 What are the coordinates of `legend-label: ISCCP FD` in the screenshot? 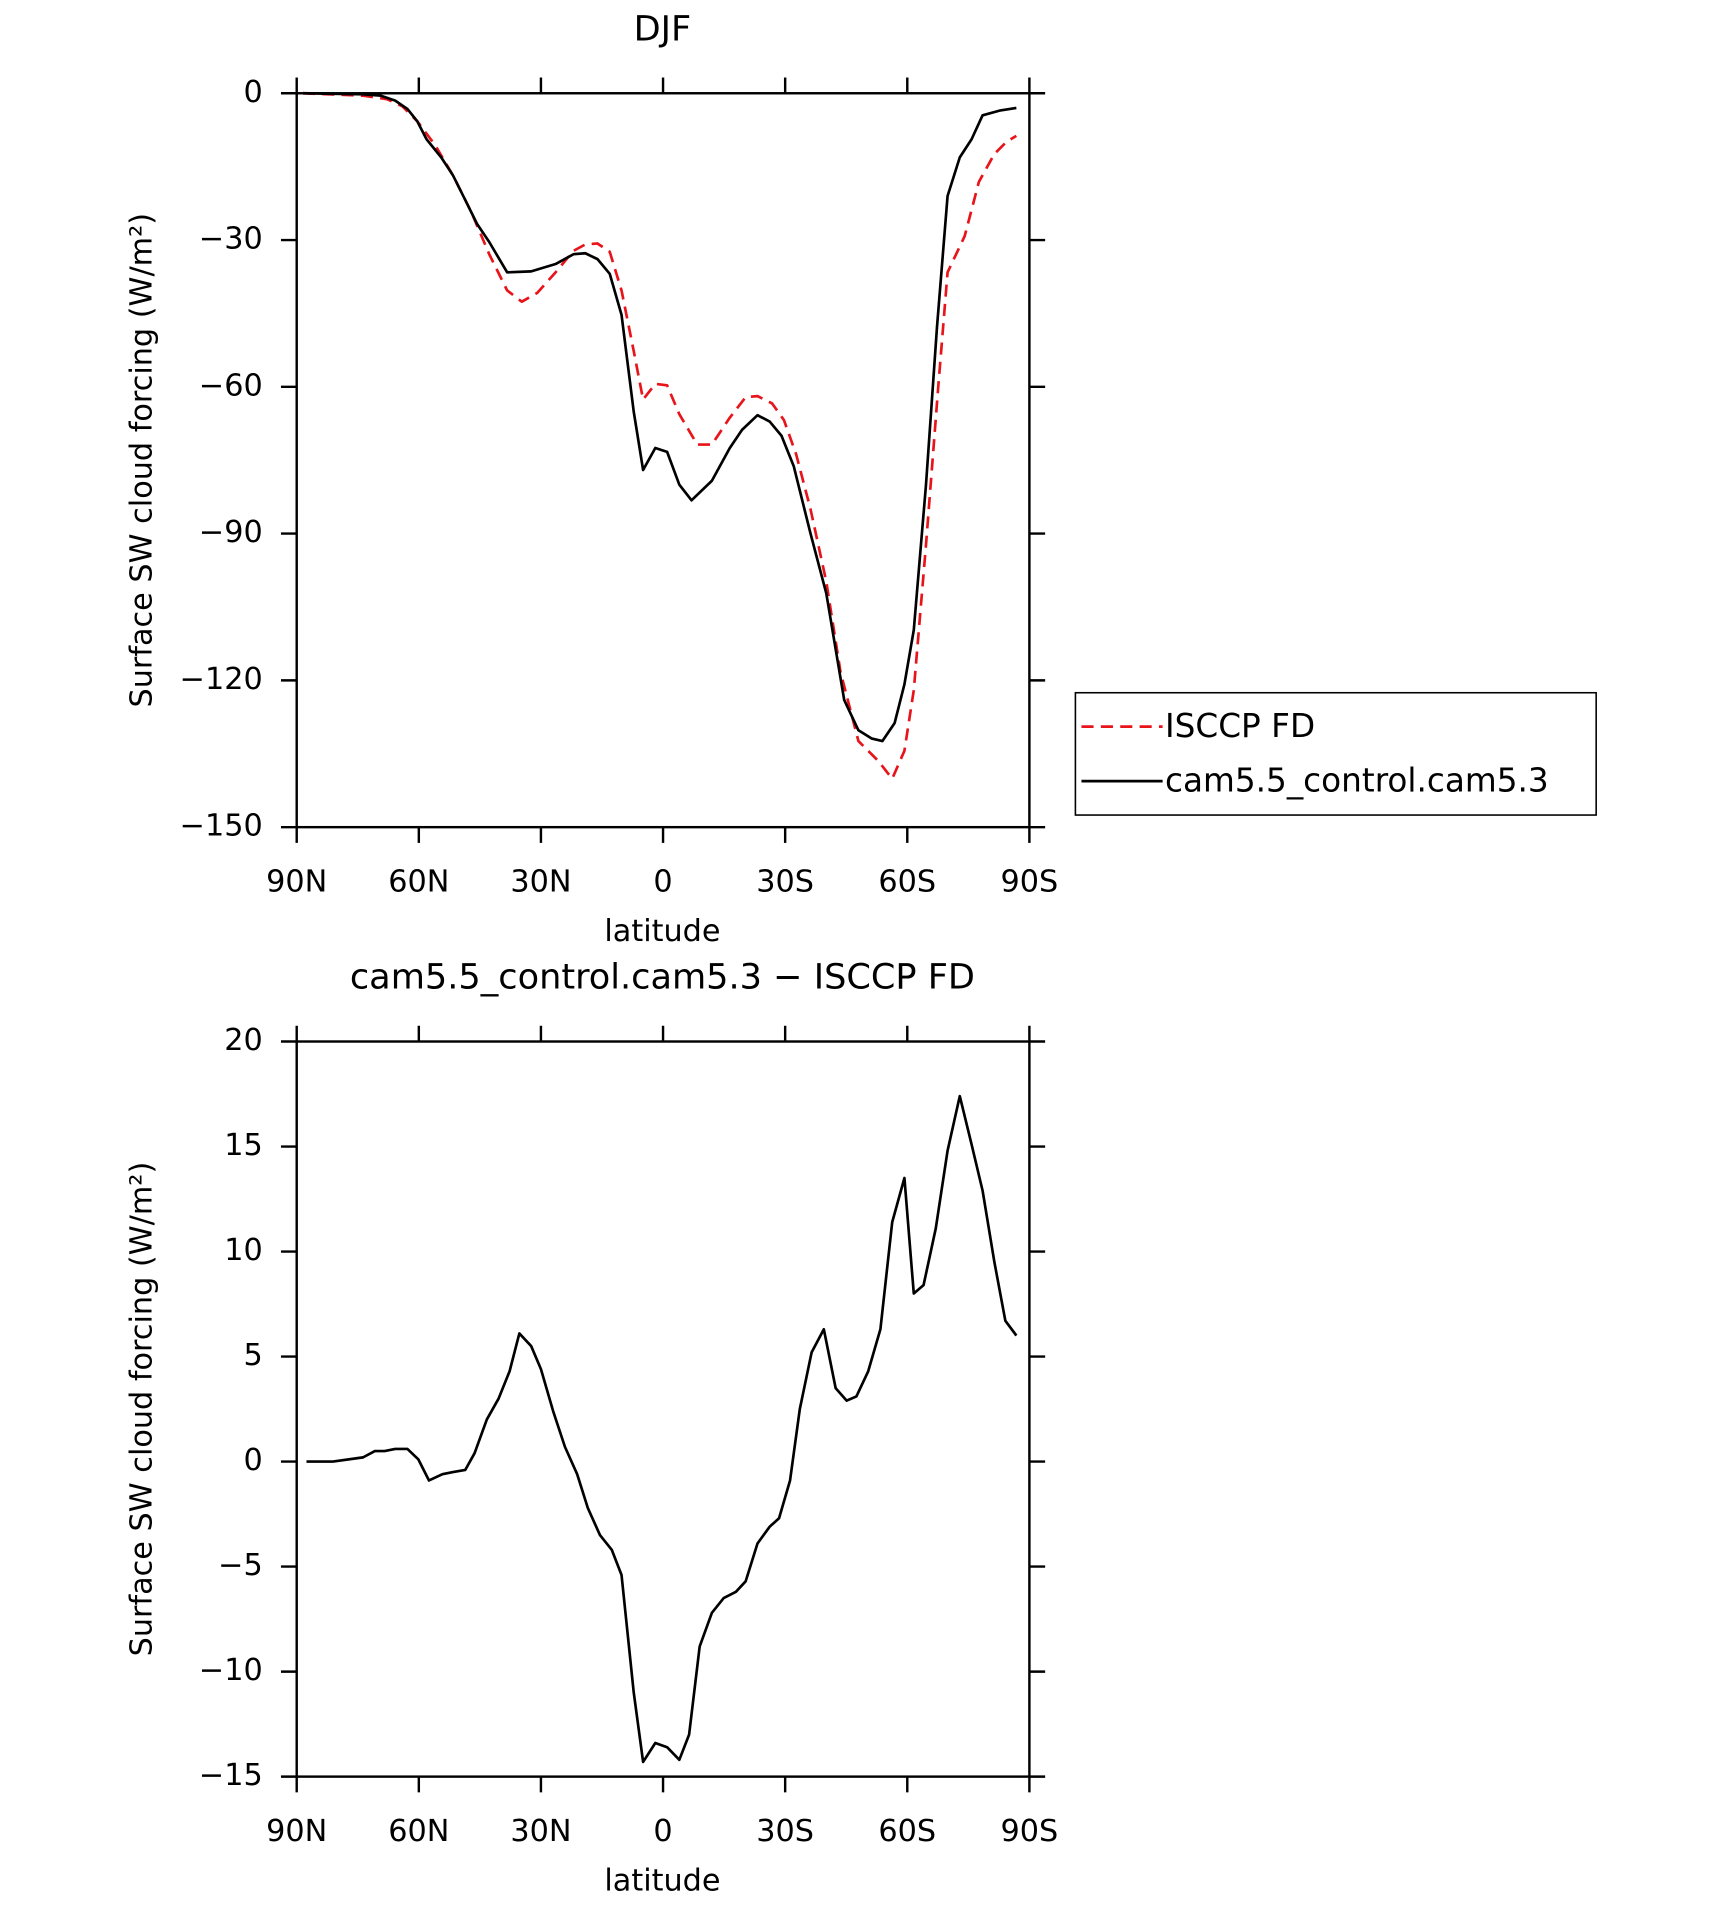 It's located at (1240, 726).